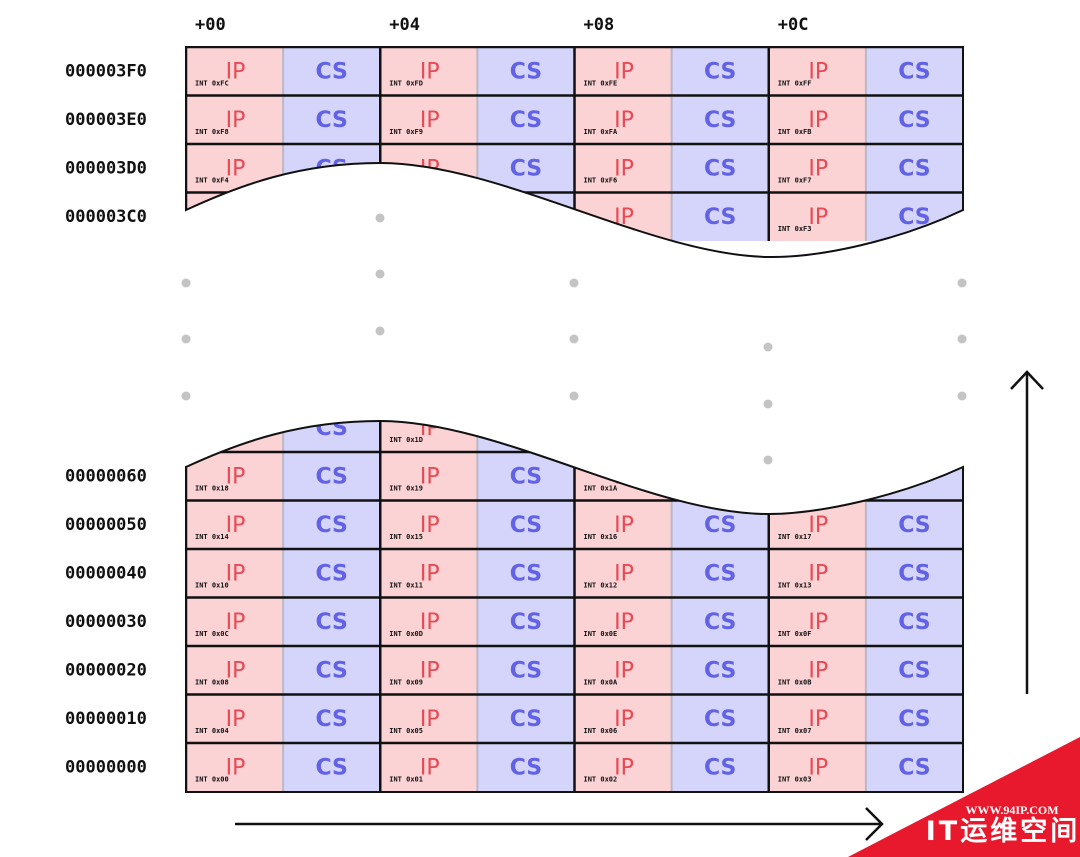 The image size is (1080, 857). Describe the element at coordinates (795, 84) in the screenshot. I see `int-label: INT 0xFF` at that location.